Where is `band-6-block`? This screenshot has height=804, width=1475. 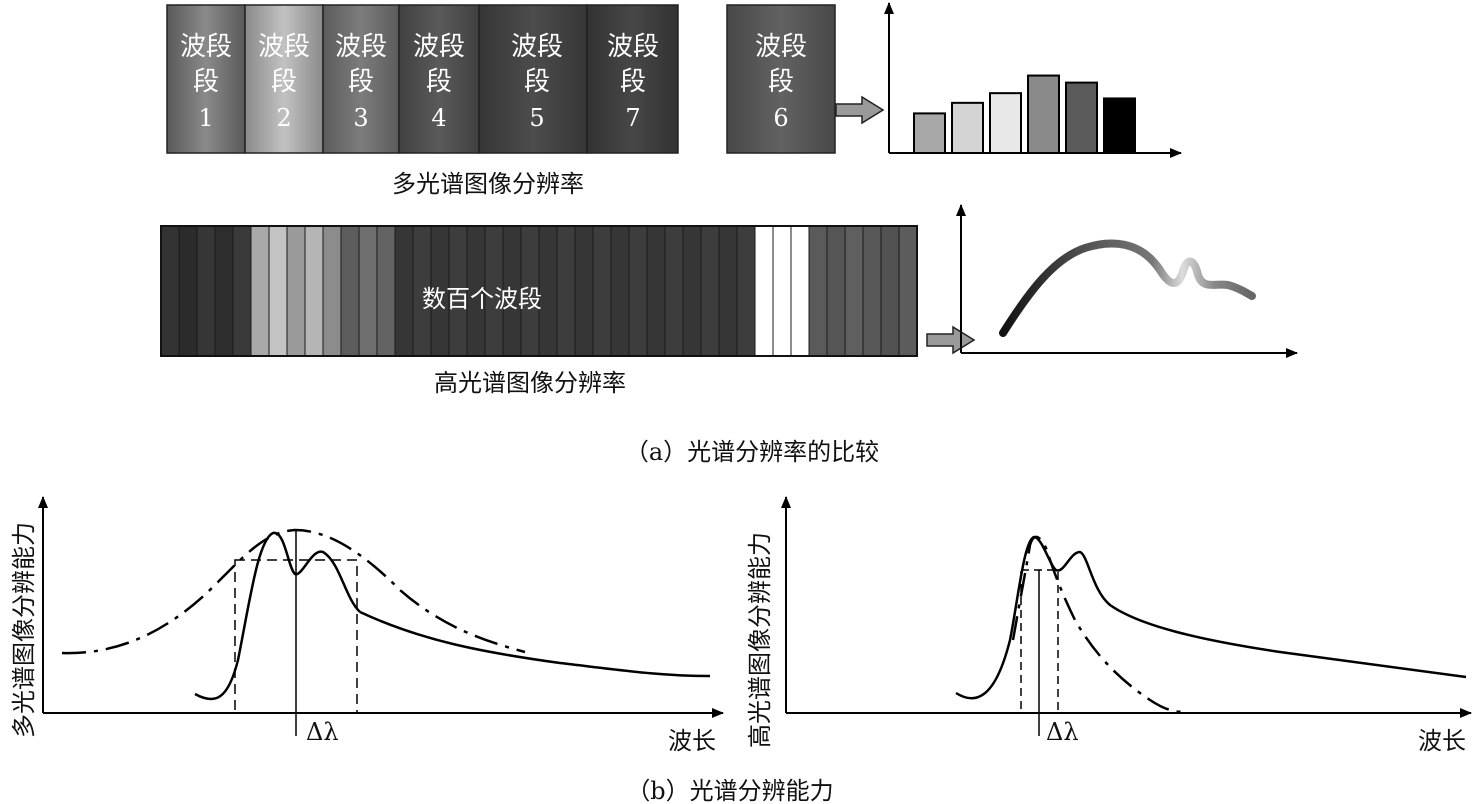 band-6-block is located at coordinates (781, 79).